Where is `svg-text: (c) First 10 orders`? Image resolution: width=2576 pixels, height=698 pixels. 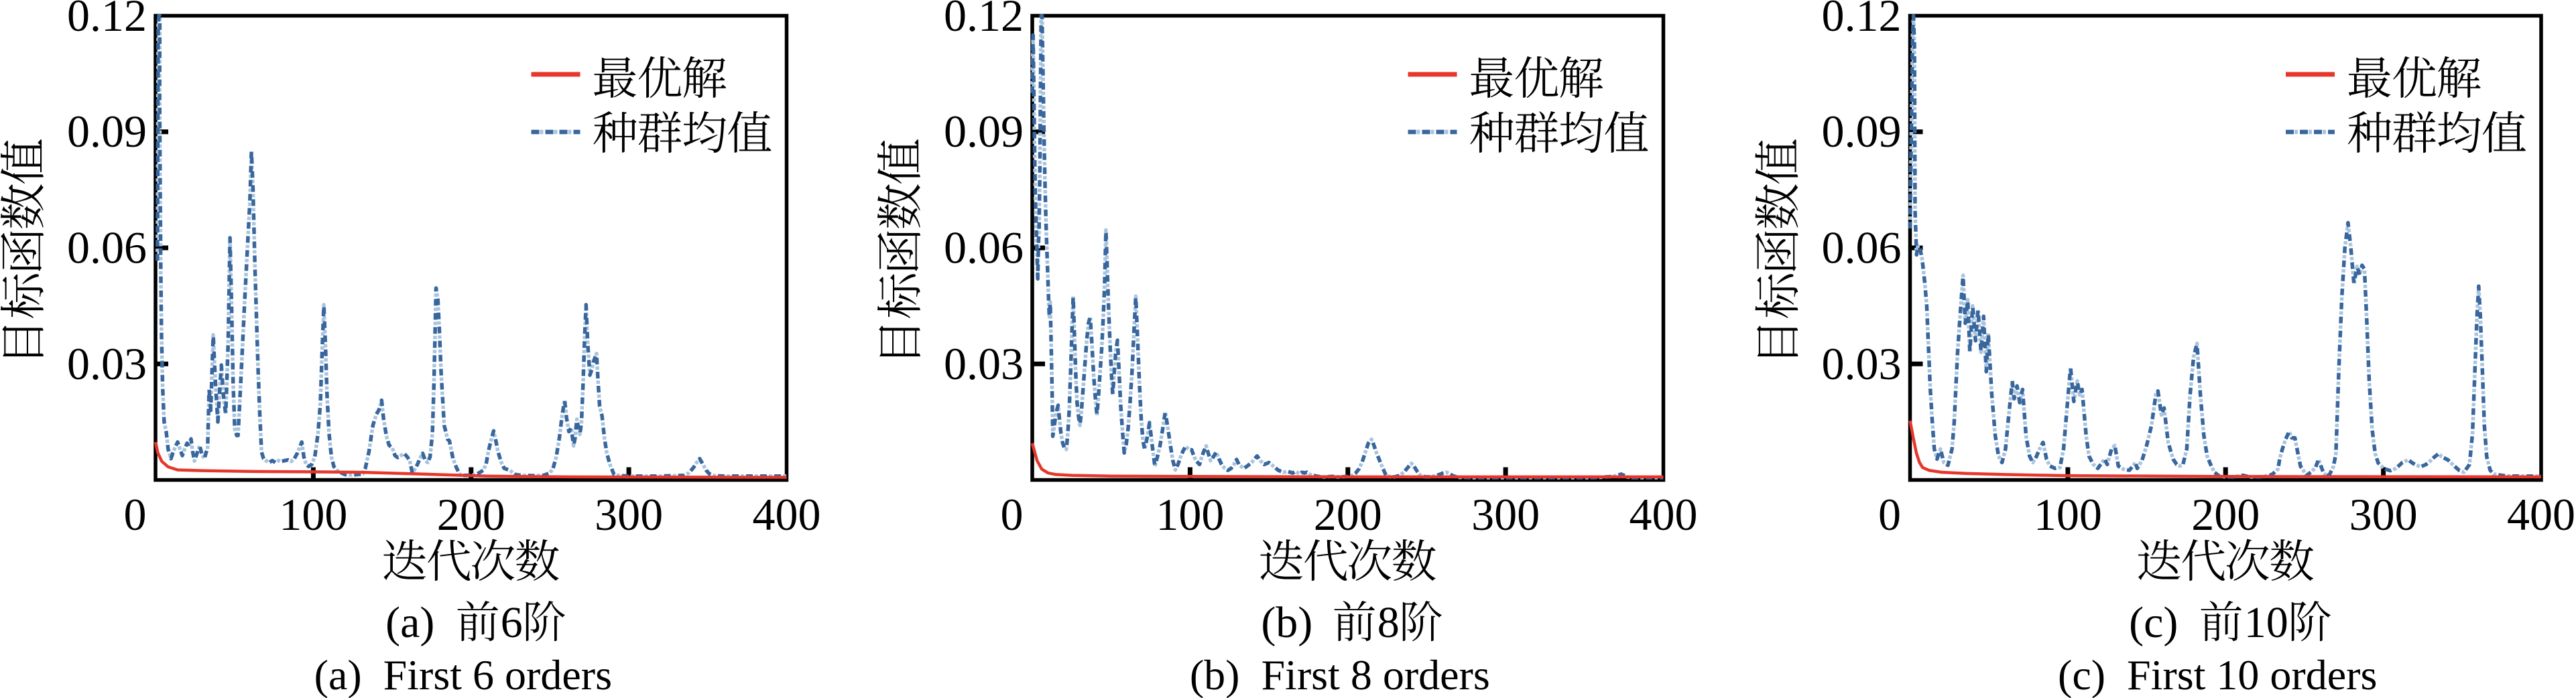 svg-text: (c) First 10 orders is located at coordinates (2217, 674).